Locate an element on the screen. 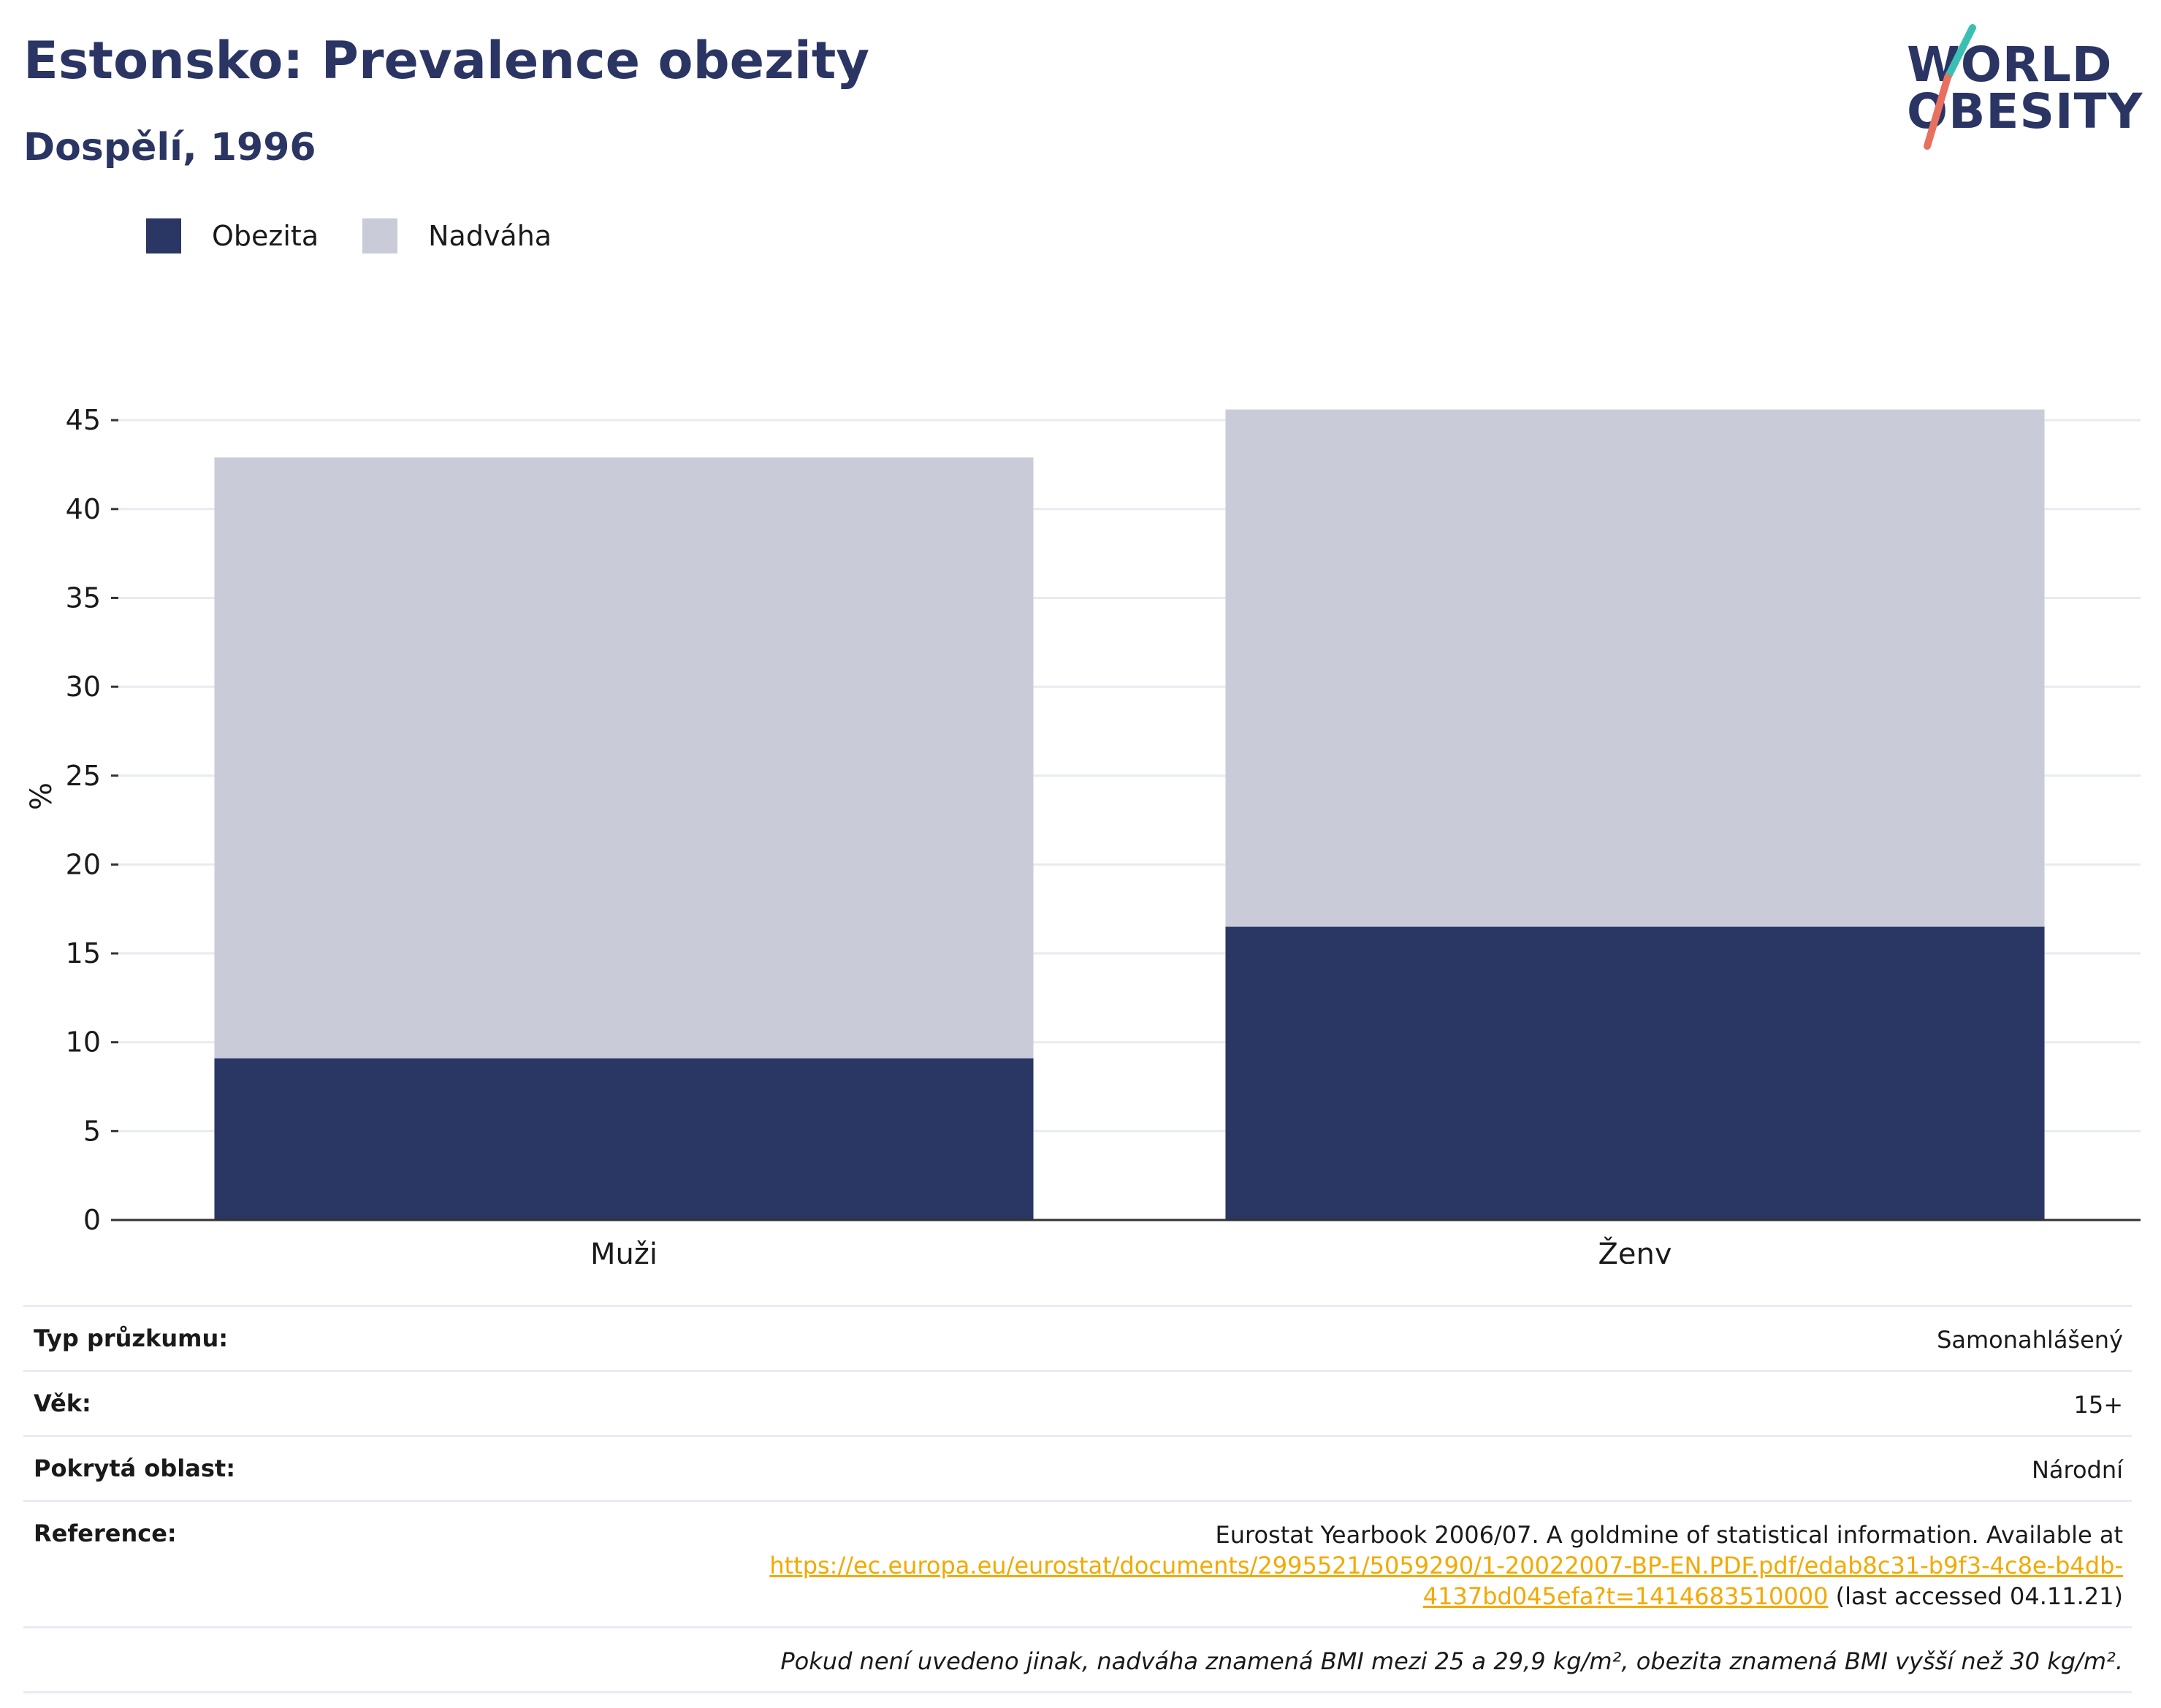  x-axis-ticks: Muži Ženy is located at coordinates (1129, 1241).